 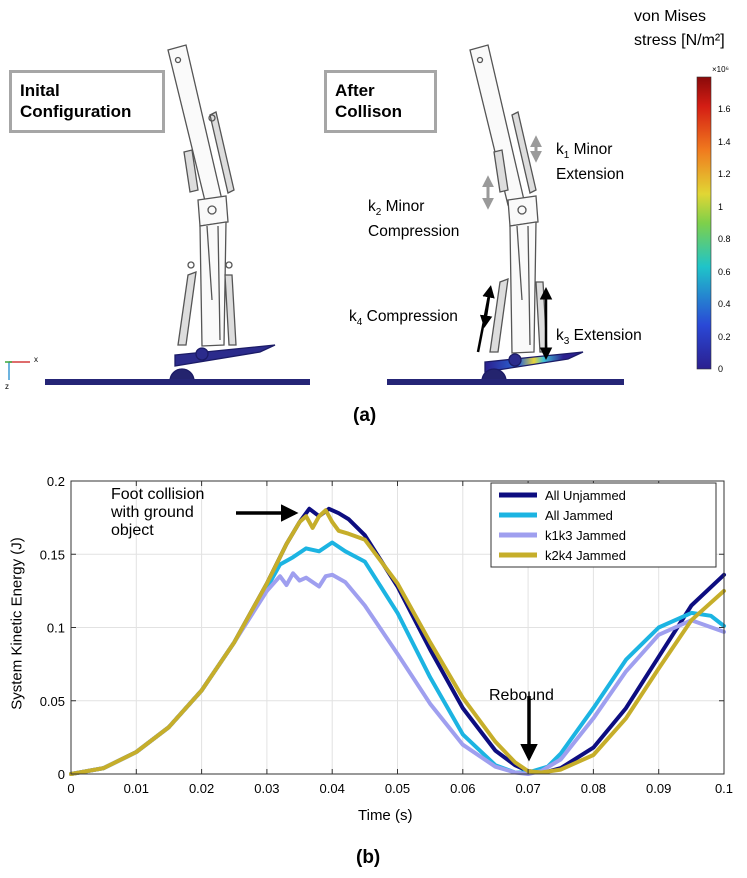 I want to click on k1-label: k1 Minor Extension, so click(x=590, y=162).